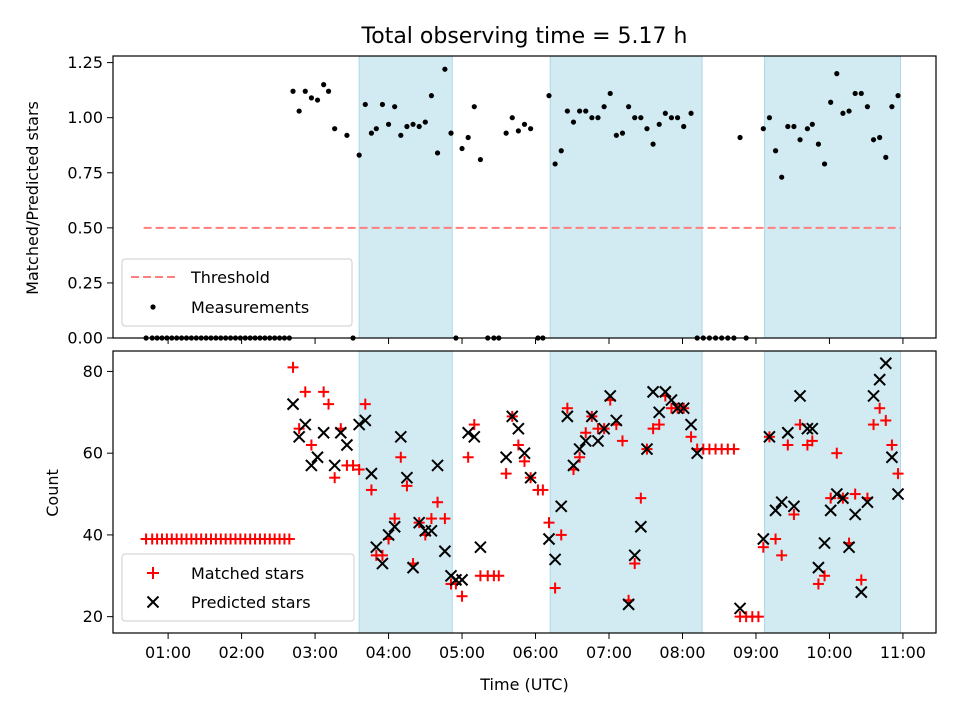 The width and height of the screenshot is (960, 720). I want to click on x-axis-label: Time (UTC), so click(523, 684).